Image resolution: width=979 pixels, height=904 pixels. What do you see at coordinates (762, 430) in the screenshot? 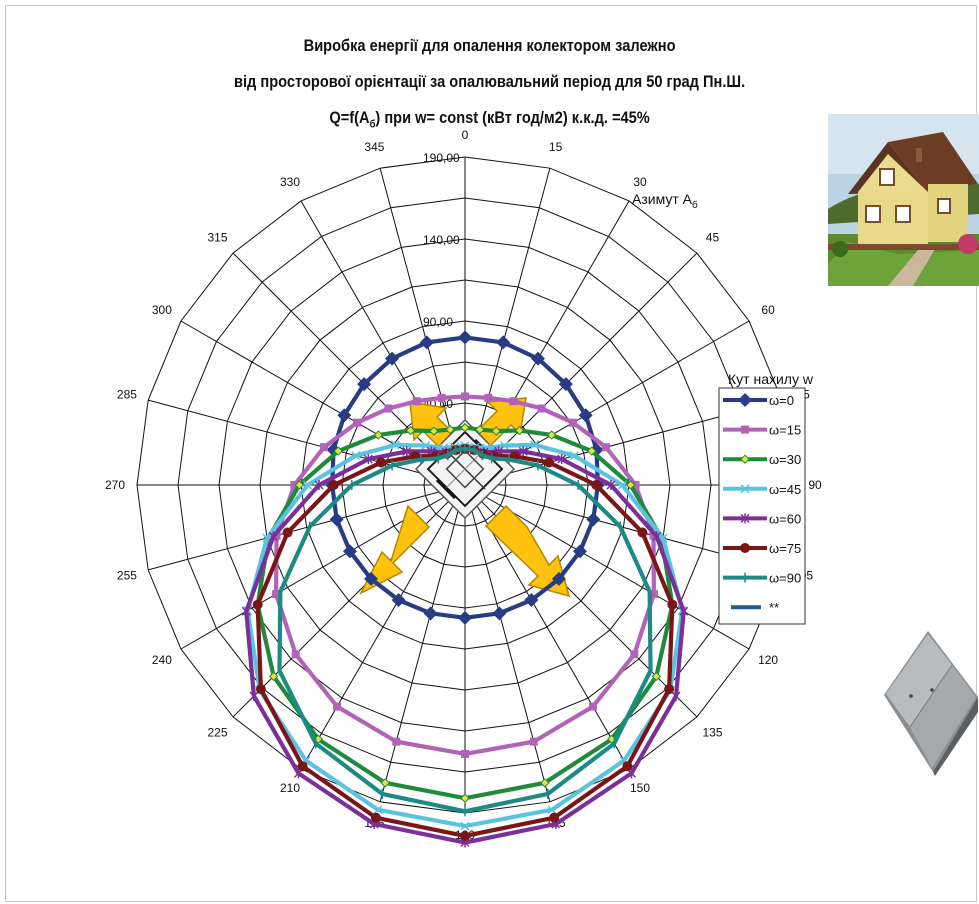
I see `legend-item: ω=15` at bounding box center [762, 430].